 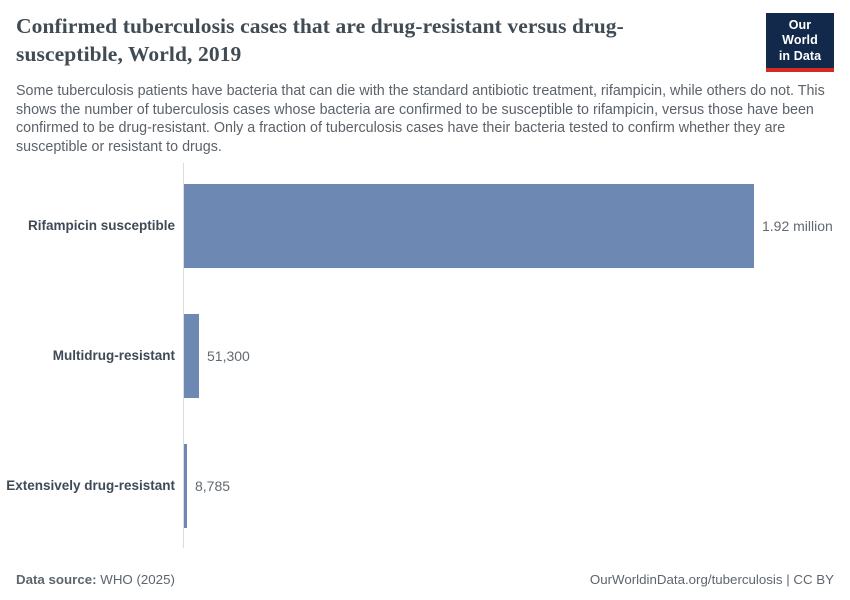 What do you see at coordinates (800, 55) in the screenshot?
I see `owid-logo-text-line2: in Data` at bounding box center [800, 55].